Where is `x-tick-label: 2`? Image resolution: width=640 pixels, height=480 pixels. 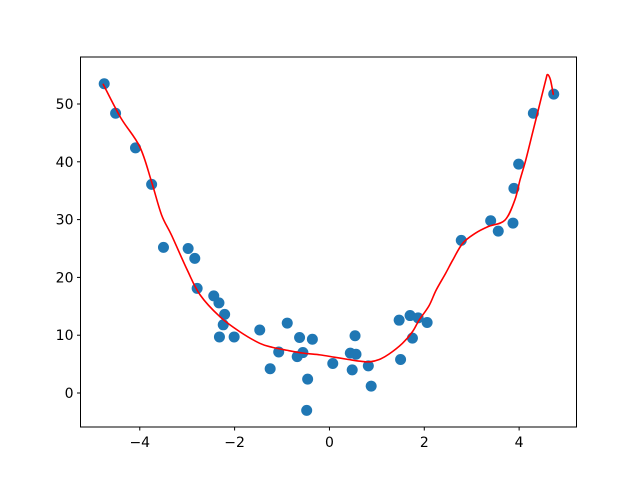 x-tick-label: 2 is located at coordinates (424, 443).